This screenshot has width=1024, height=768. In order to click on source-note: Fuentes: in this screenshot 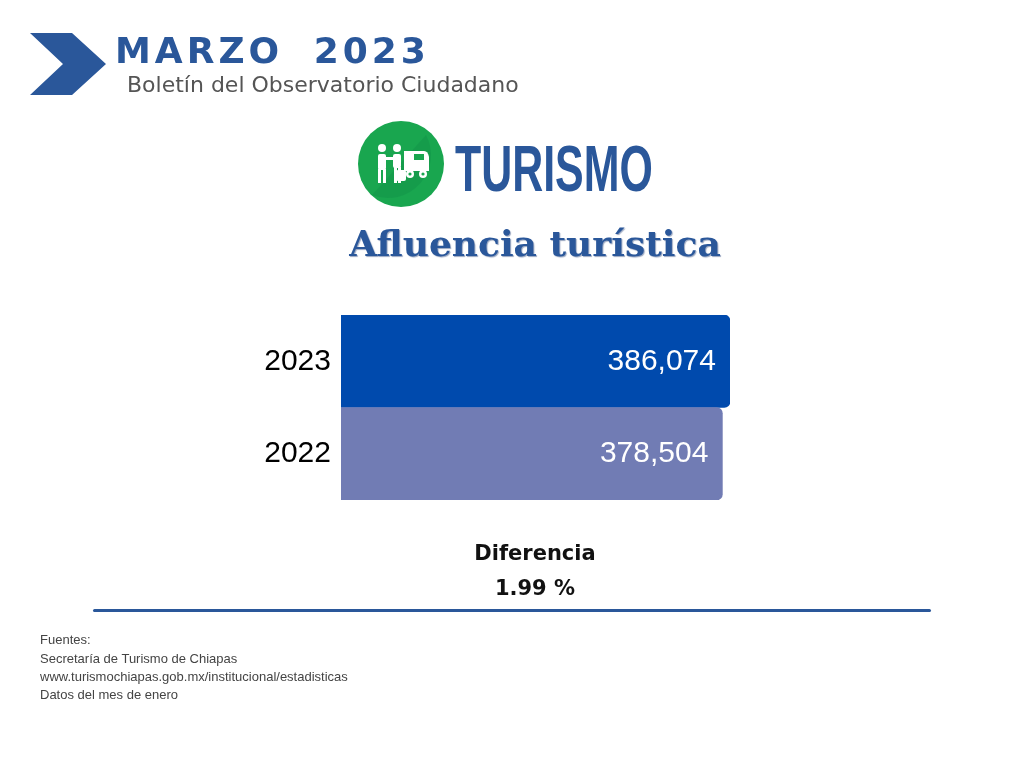, I will do `click(65, 639)`.